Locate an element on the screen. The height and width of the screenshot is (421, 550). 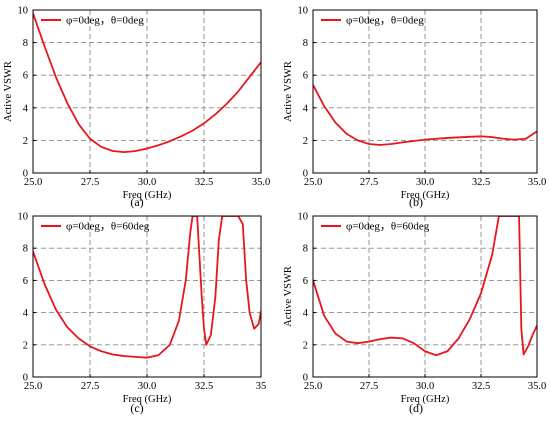
panel-caption: (a) is located at coordinates (136, 202).